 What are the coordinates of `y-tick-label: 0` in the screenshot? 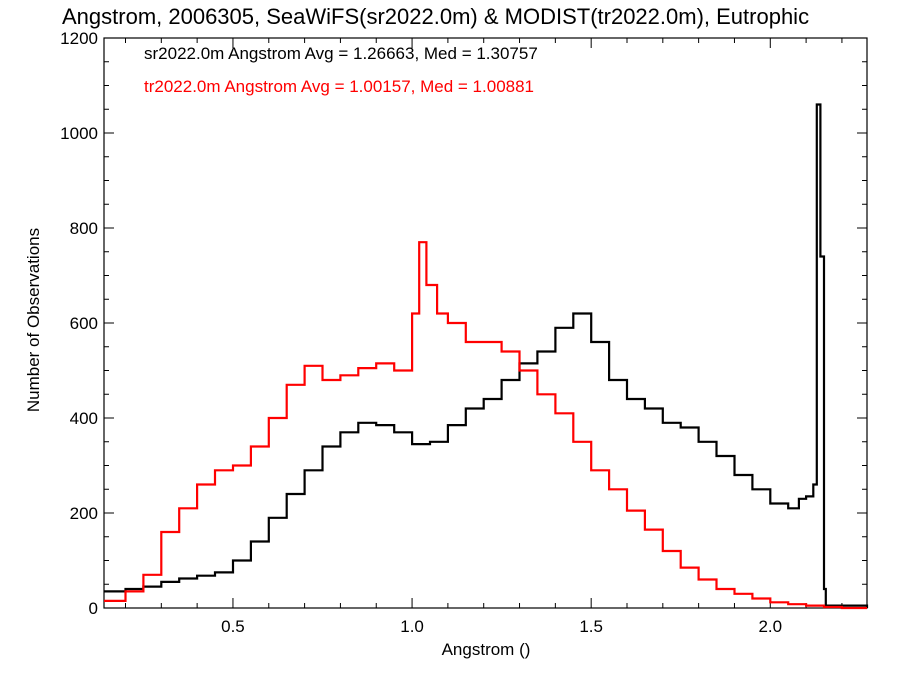 It's located at (93, 608).